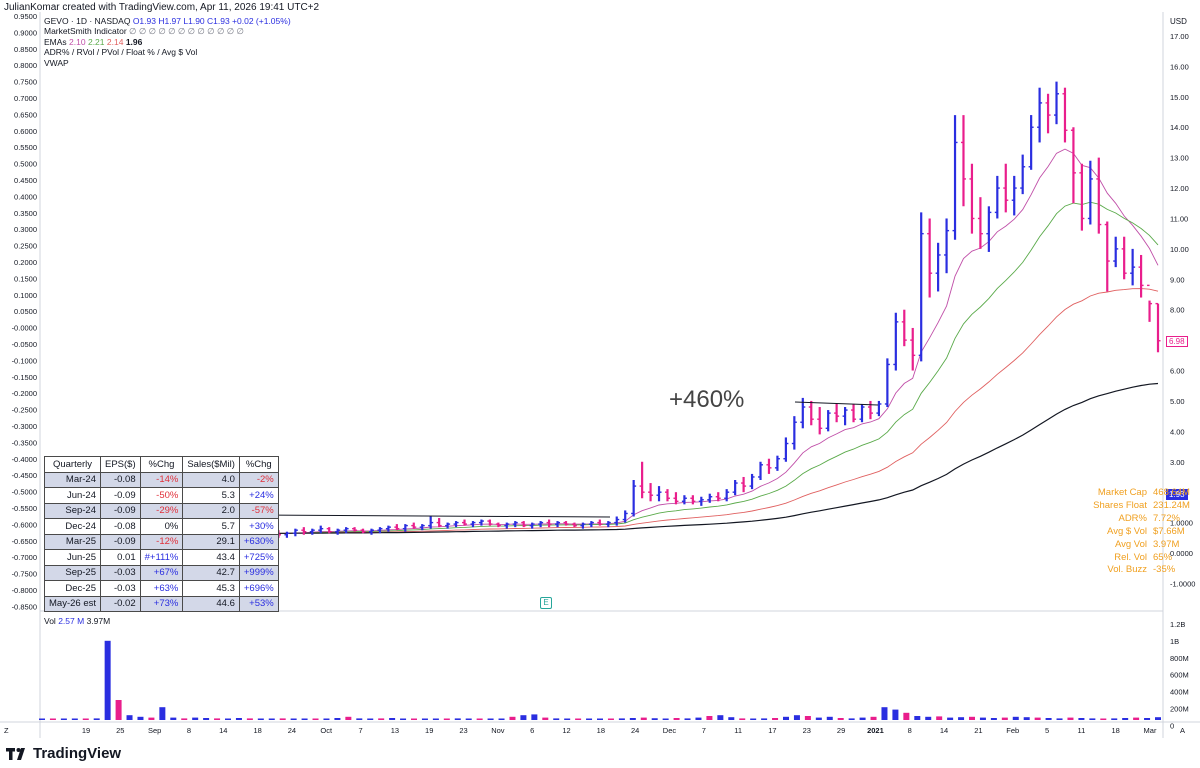 The height and width of the screenshot is (768, 1200). I want to click on emas-label: EMAs, so click(55, 41).